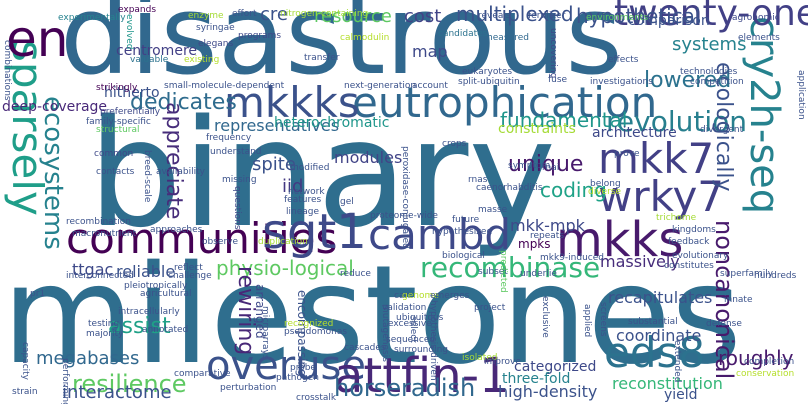 This screenshot has height=404, width=808. What do you see at coordinates (93, 269) in the screenshot?
I see `cloud-word: ttgac` at bounding box center [93, 269].